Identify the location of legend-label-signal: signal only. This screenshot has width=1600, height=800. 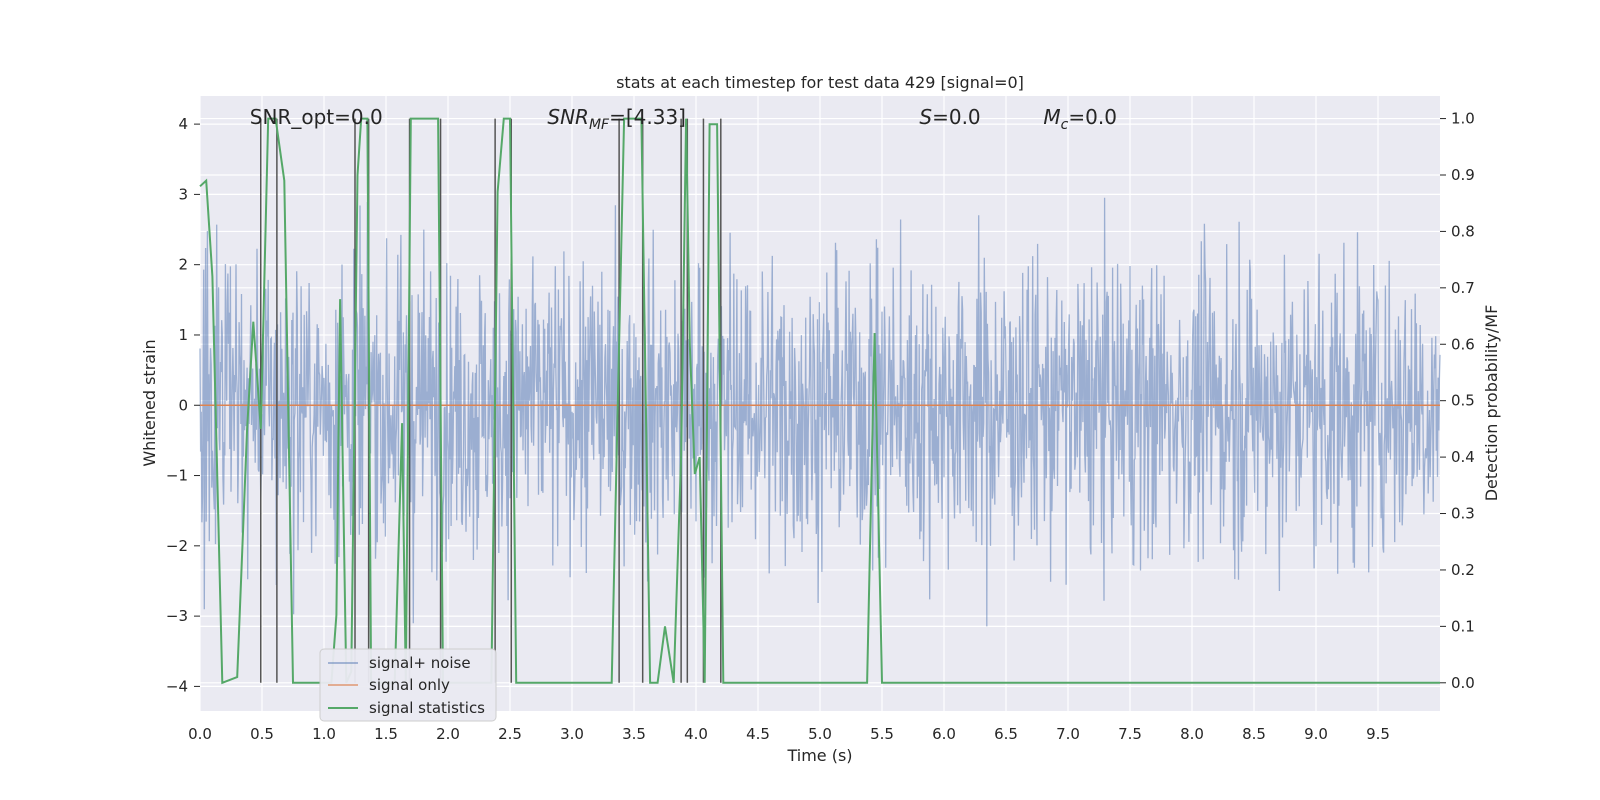
(409, 685).